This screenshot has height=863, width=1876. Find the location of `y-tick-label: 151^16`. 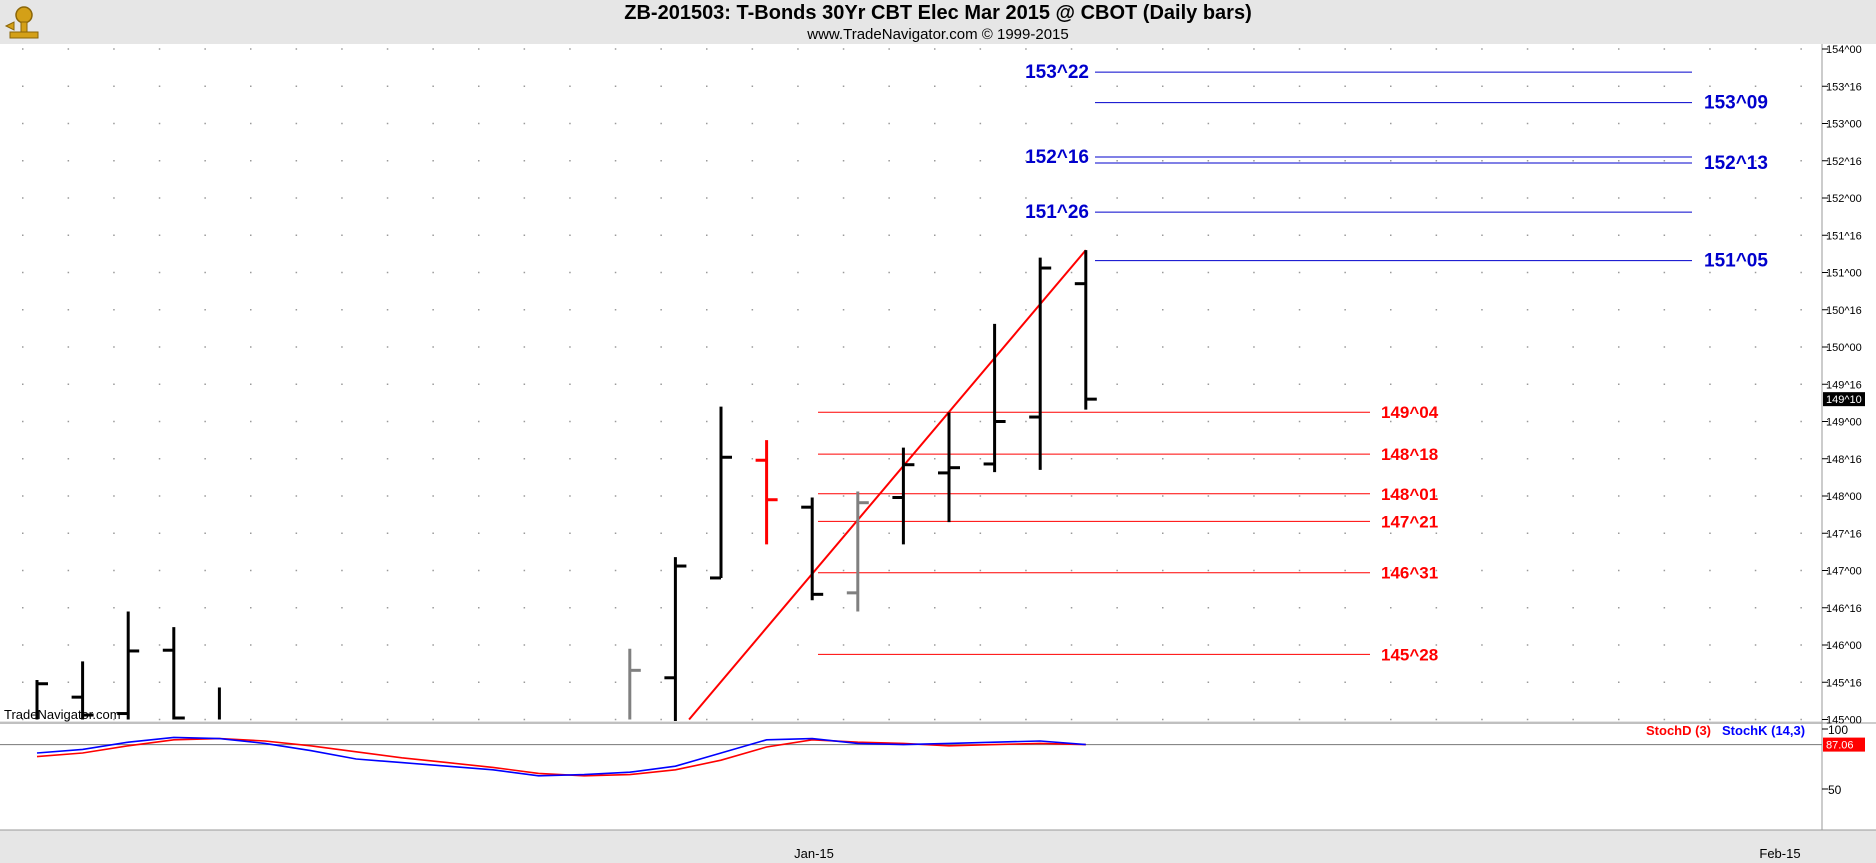

y-tick-label: 151^16 is located at coordinates (1844, 236).